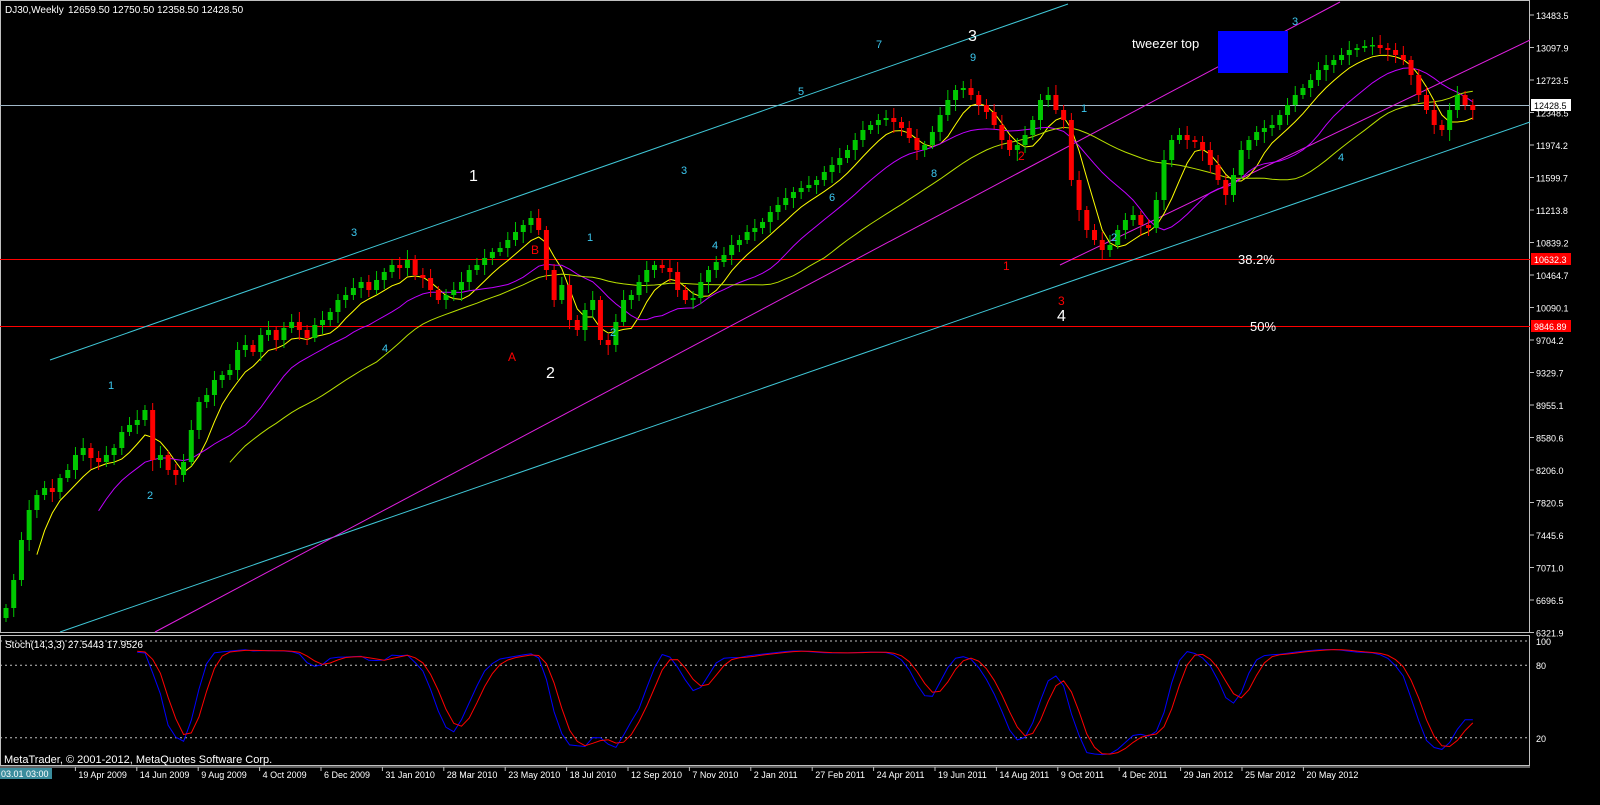 The width and height of the screenshot is (1600, 805). I want to click on price-tick-label: 13097.9, so click(1552, 49).